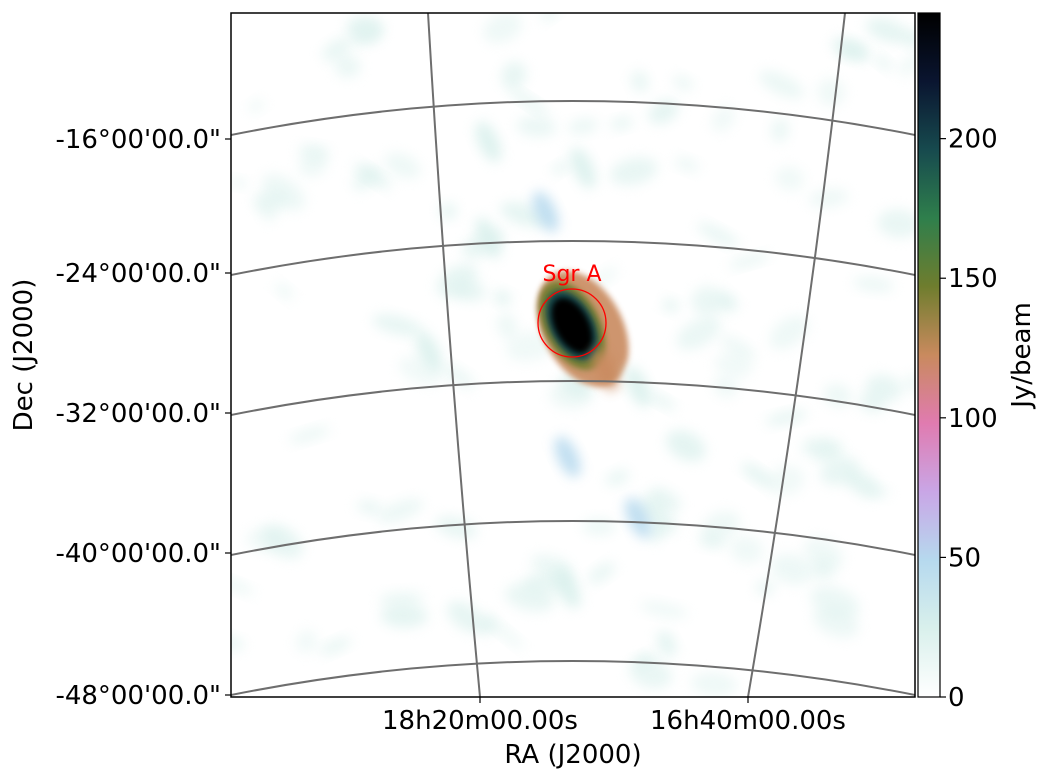 The image size is (1047, 778). What do you see at coordinates (973, 419) in the screenshot?
I see `colorbar-tick-label: 100` at bounding box center [973, 419].